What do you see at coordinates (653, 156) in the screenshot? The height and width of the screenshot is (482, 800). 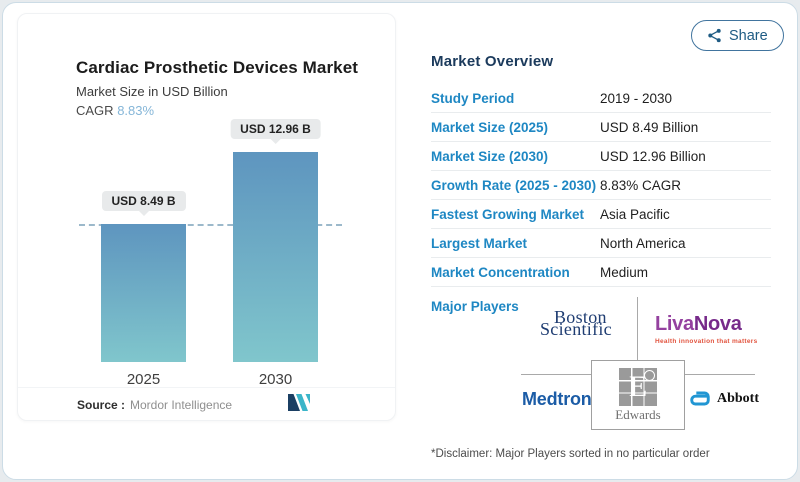 I see `row-value: USD 12.96 Billion` at bounding box center [653, 156].